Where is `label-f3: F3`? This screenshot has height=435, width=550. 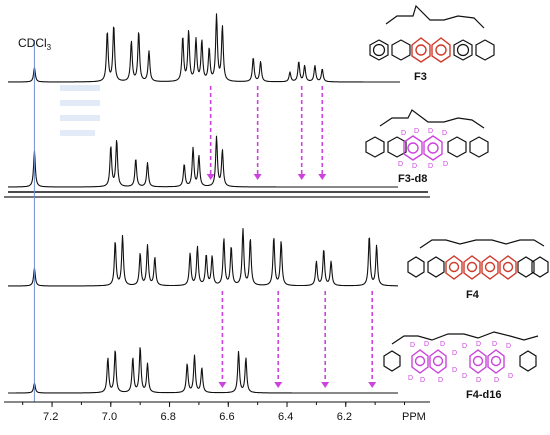
label-f3: F3 is located at coordinates (420, 77).